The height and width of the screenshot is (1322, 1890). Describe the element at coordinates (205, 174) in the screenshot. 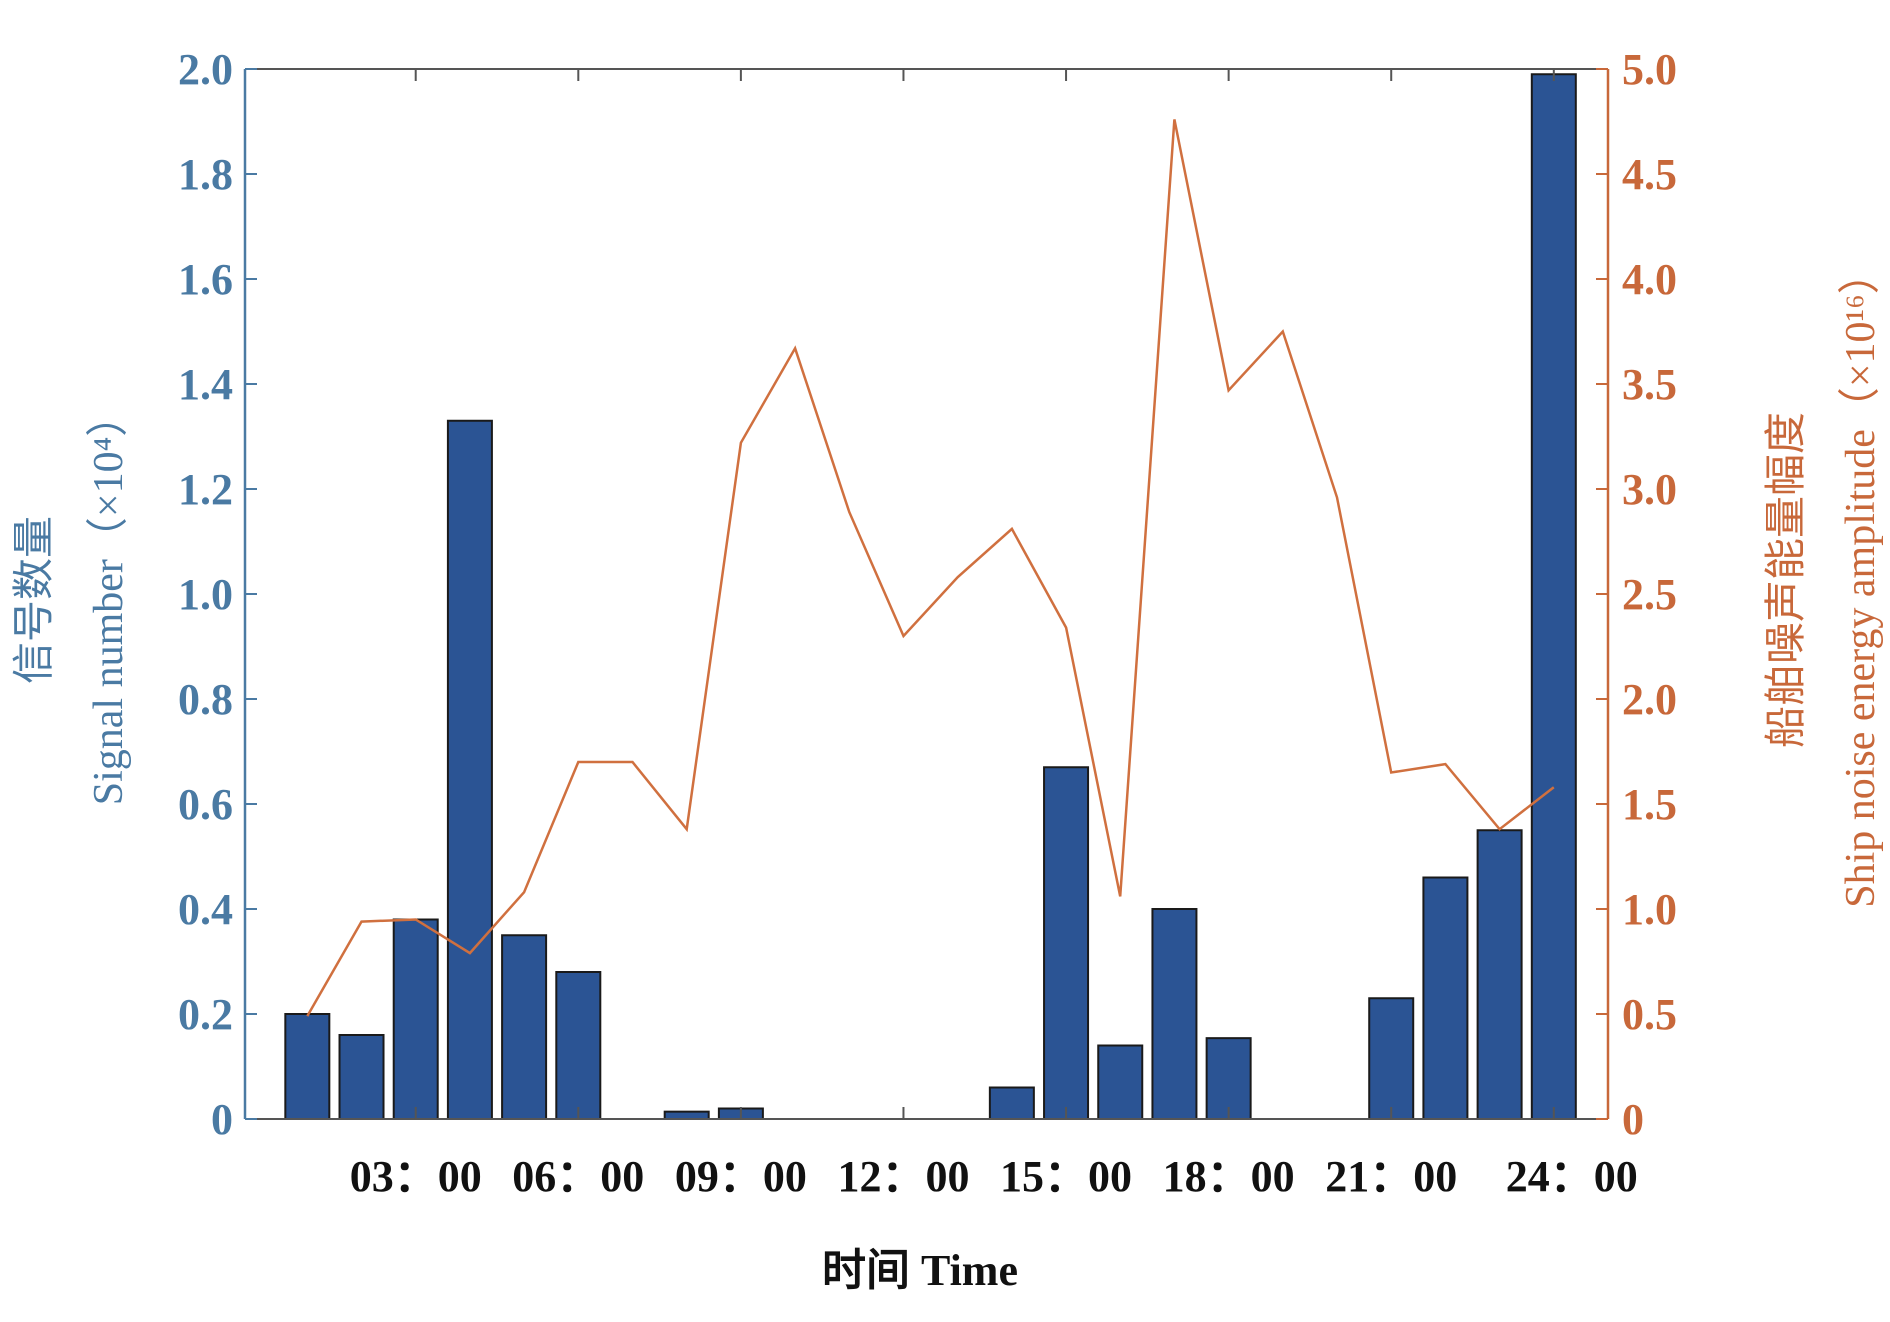

I see `left-tick-label: 1.8` at that location.